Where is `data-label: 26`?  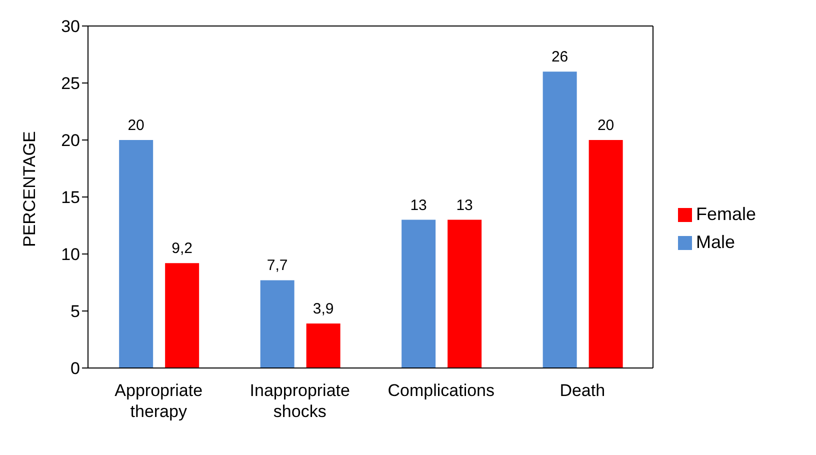
data-label: 26 is located at coordinates (559, 57).